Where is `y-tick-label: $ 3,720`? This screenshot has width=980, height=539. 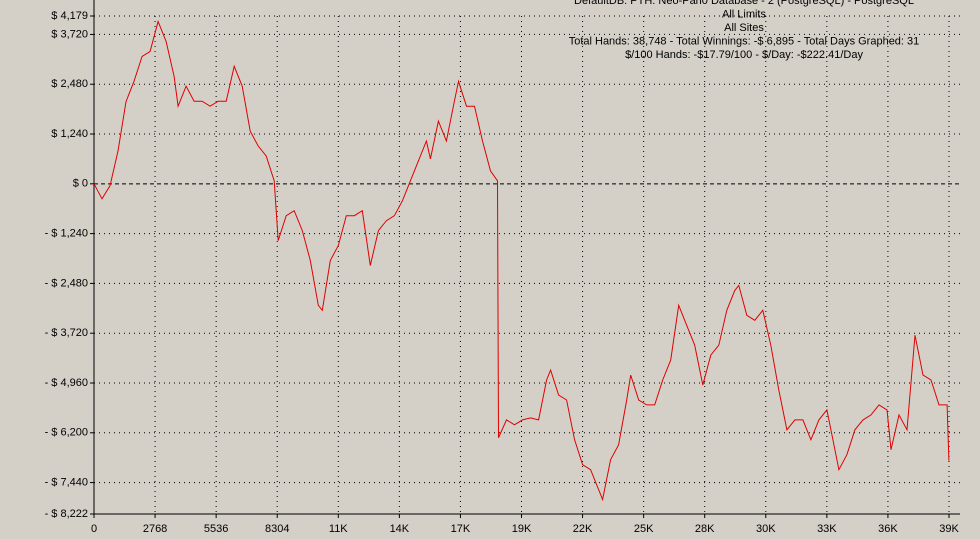 y-tick-label: $ 3,720 is located at coordinates (69, 34).